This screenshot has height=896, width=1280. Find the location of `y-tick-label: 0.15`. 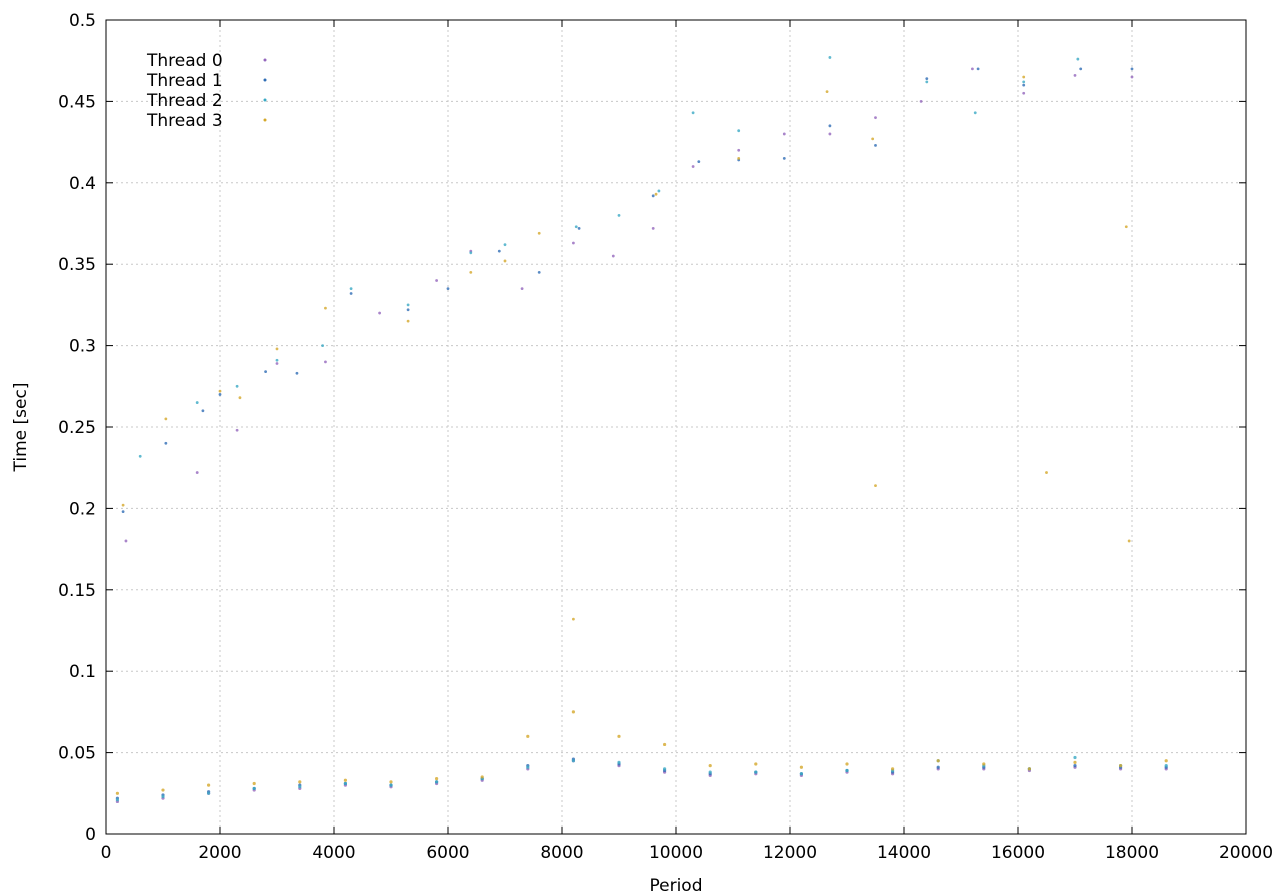

y-tick-label: 0.15 is located at coordinates (77, 591).